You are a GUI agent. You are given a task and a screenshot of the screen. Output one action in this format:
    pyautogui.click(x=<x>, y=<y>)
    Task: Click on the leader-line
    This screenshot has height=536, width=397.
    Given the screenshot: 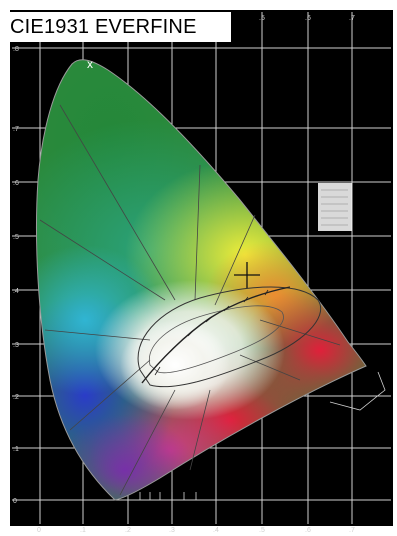 What is the action you would take?
    pyautogui.click(x=357, y=391)
    